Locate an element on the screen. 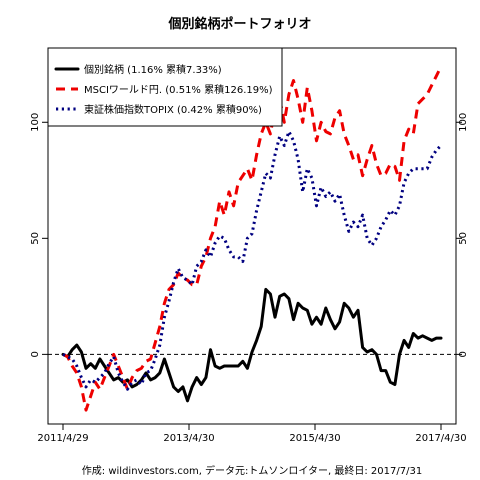 This screenshot has height=480, width=480. legend-label-2: MSCIワールド円. (0.51% 累積126.19%) is located at coordinates (178, 89).